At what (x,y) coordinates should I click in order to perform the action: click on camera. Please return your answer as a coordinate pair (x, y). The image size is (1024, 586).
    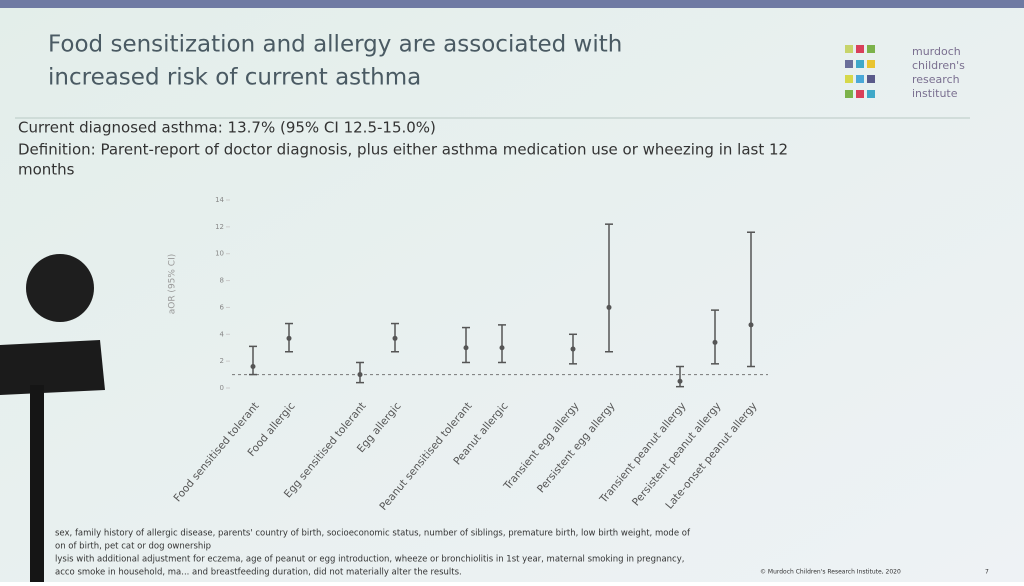
    Looking at the image, I should click on (52, 418).